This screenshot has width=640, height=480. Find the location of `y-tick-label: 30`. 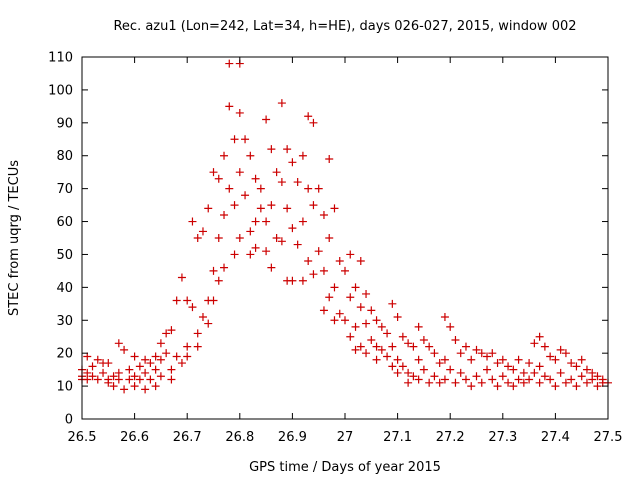

y-tick-label: 30 is located at coordinates (64, 321).